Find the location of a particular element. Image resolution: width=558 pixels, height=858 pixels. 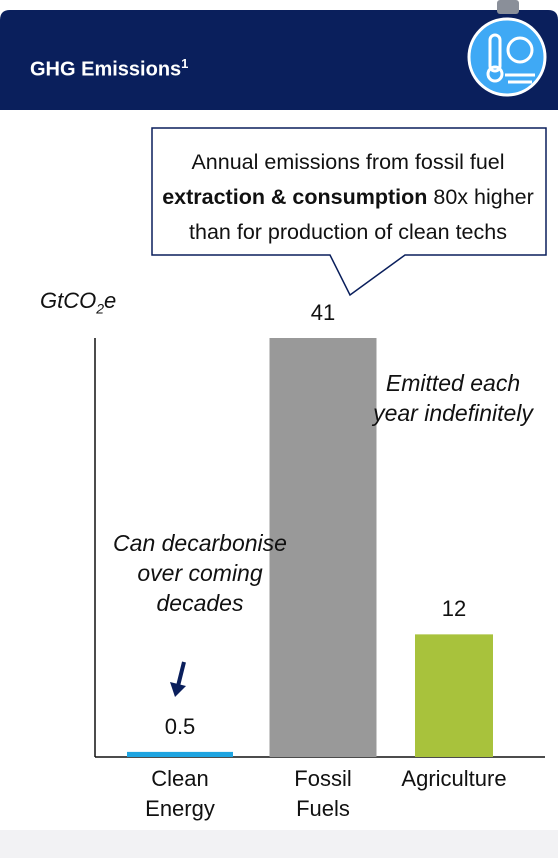

value-label: 41 is located at coordinates (323, 312).